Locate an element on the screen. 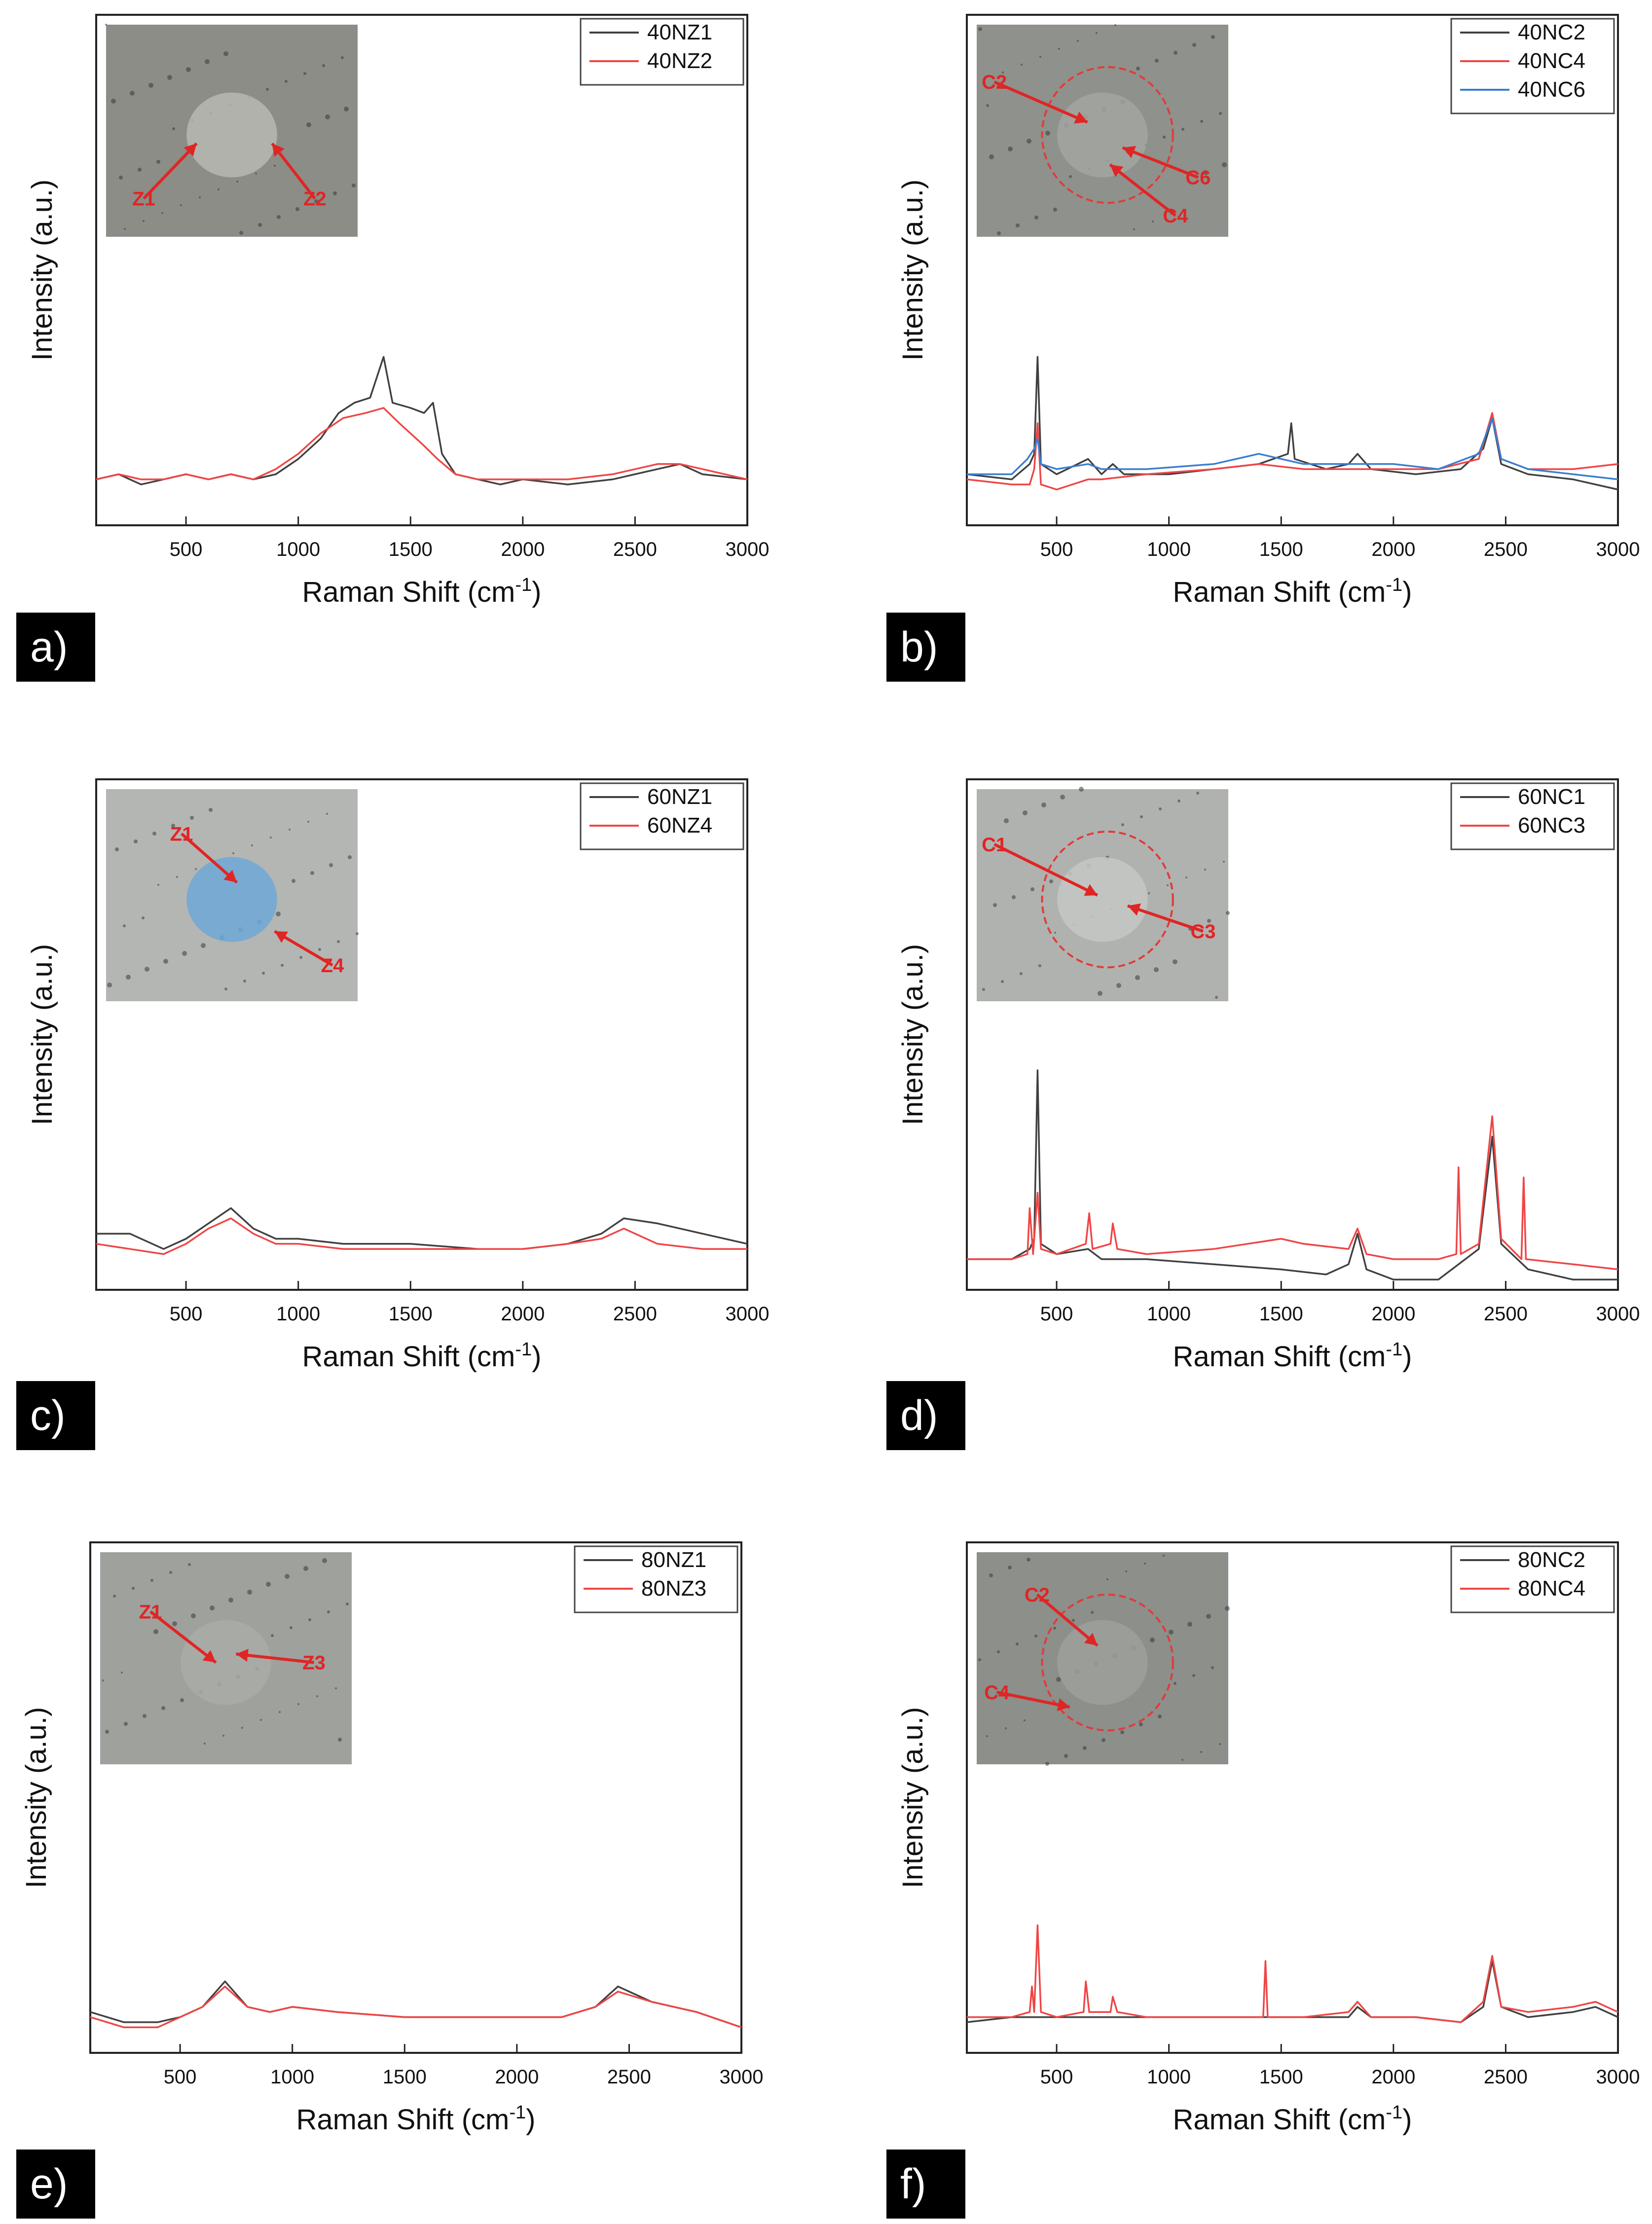  panel-label-b: b) is located at coordinates (925, 647).